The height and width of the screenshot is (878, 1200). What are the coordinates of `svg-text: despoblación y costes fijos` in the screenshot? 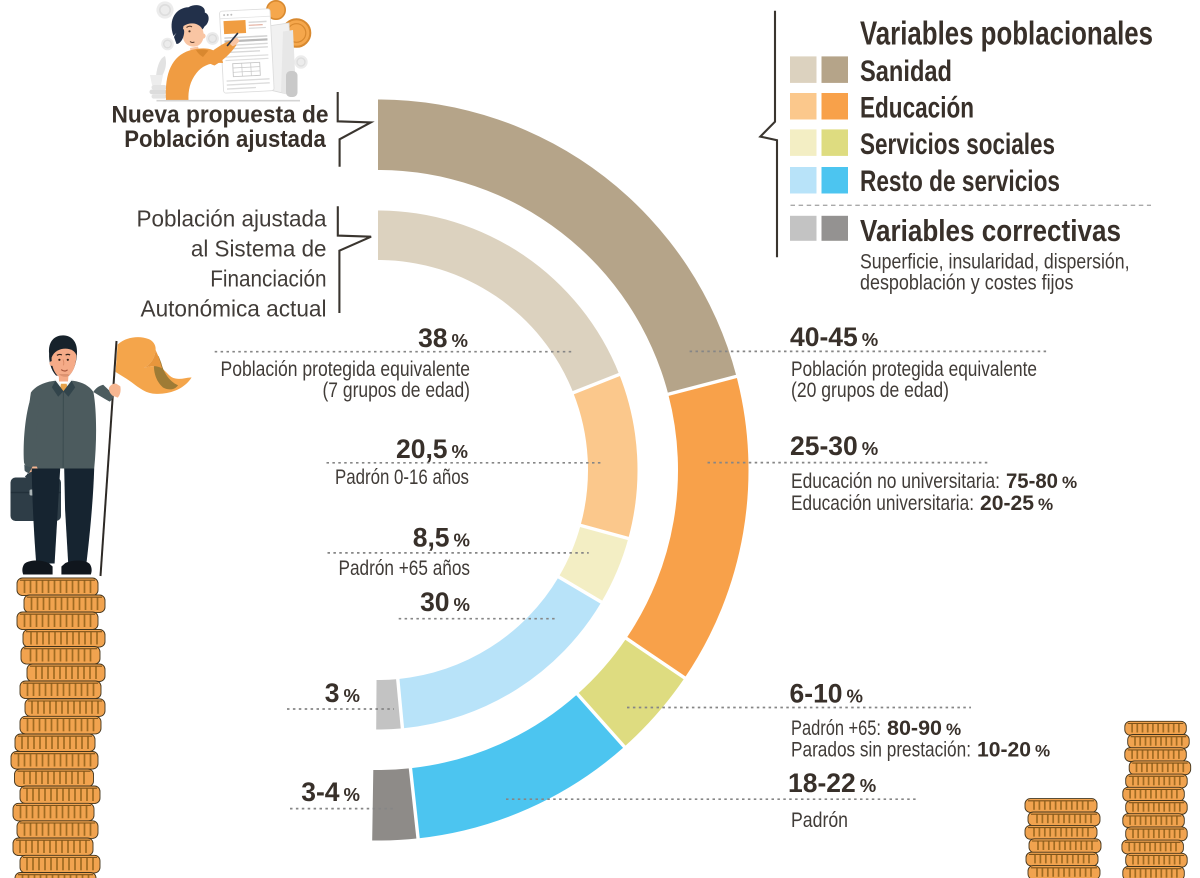 It's located at (967, 283).